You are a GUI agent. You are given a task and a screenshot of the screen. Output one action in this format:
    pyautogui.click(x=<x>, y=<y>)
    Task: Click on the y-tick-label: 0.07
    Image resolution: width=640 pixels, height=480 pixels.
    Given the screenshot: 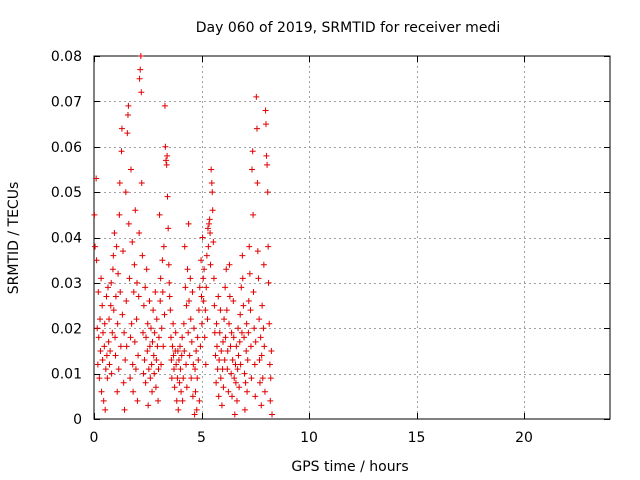 What is the action you would take?
    pyautogui.click(x=66, y=102)
    